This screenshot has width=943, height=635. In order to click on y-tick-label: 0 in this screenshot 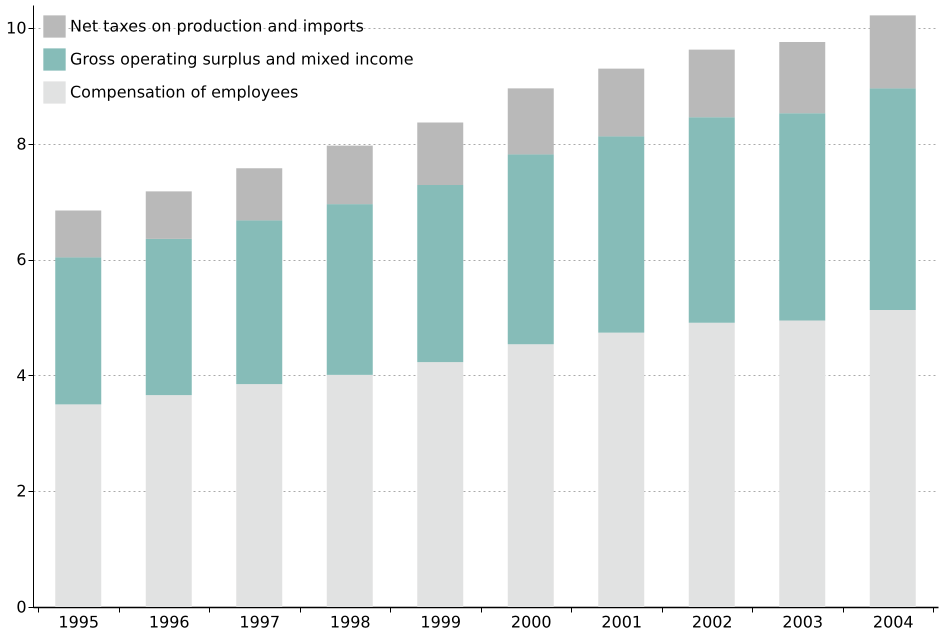, I will do `click(21, 607)`.